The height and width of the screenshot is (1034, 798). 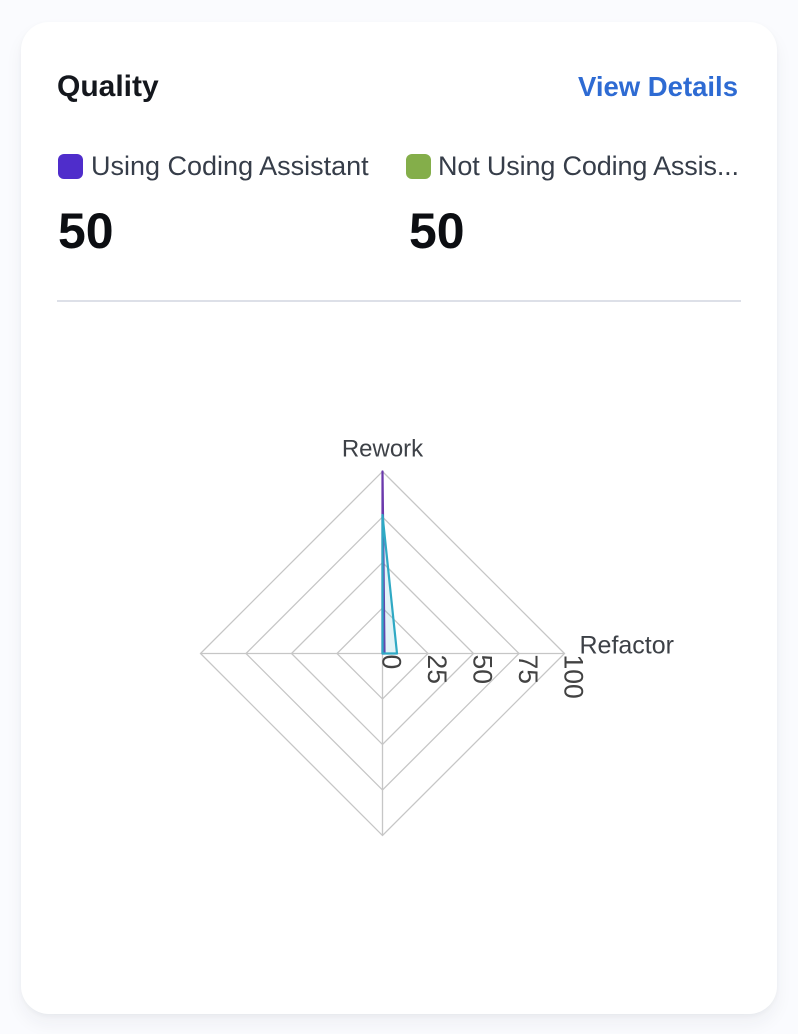 I want to click on svg-text: Refactor, so click(x=627, y=646).